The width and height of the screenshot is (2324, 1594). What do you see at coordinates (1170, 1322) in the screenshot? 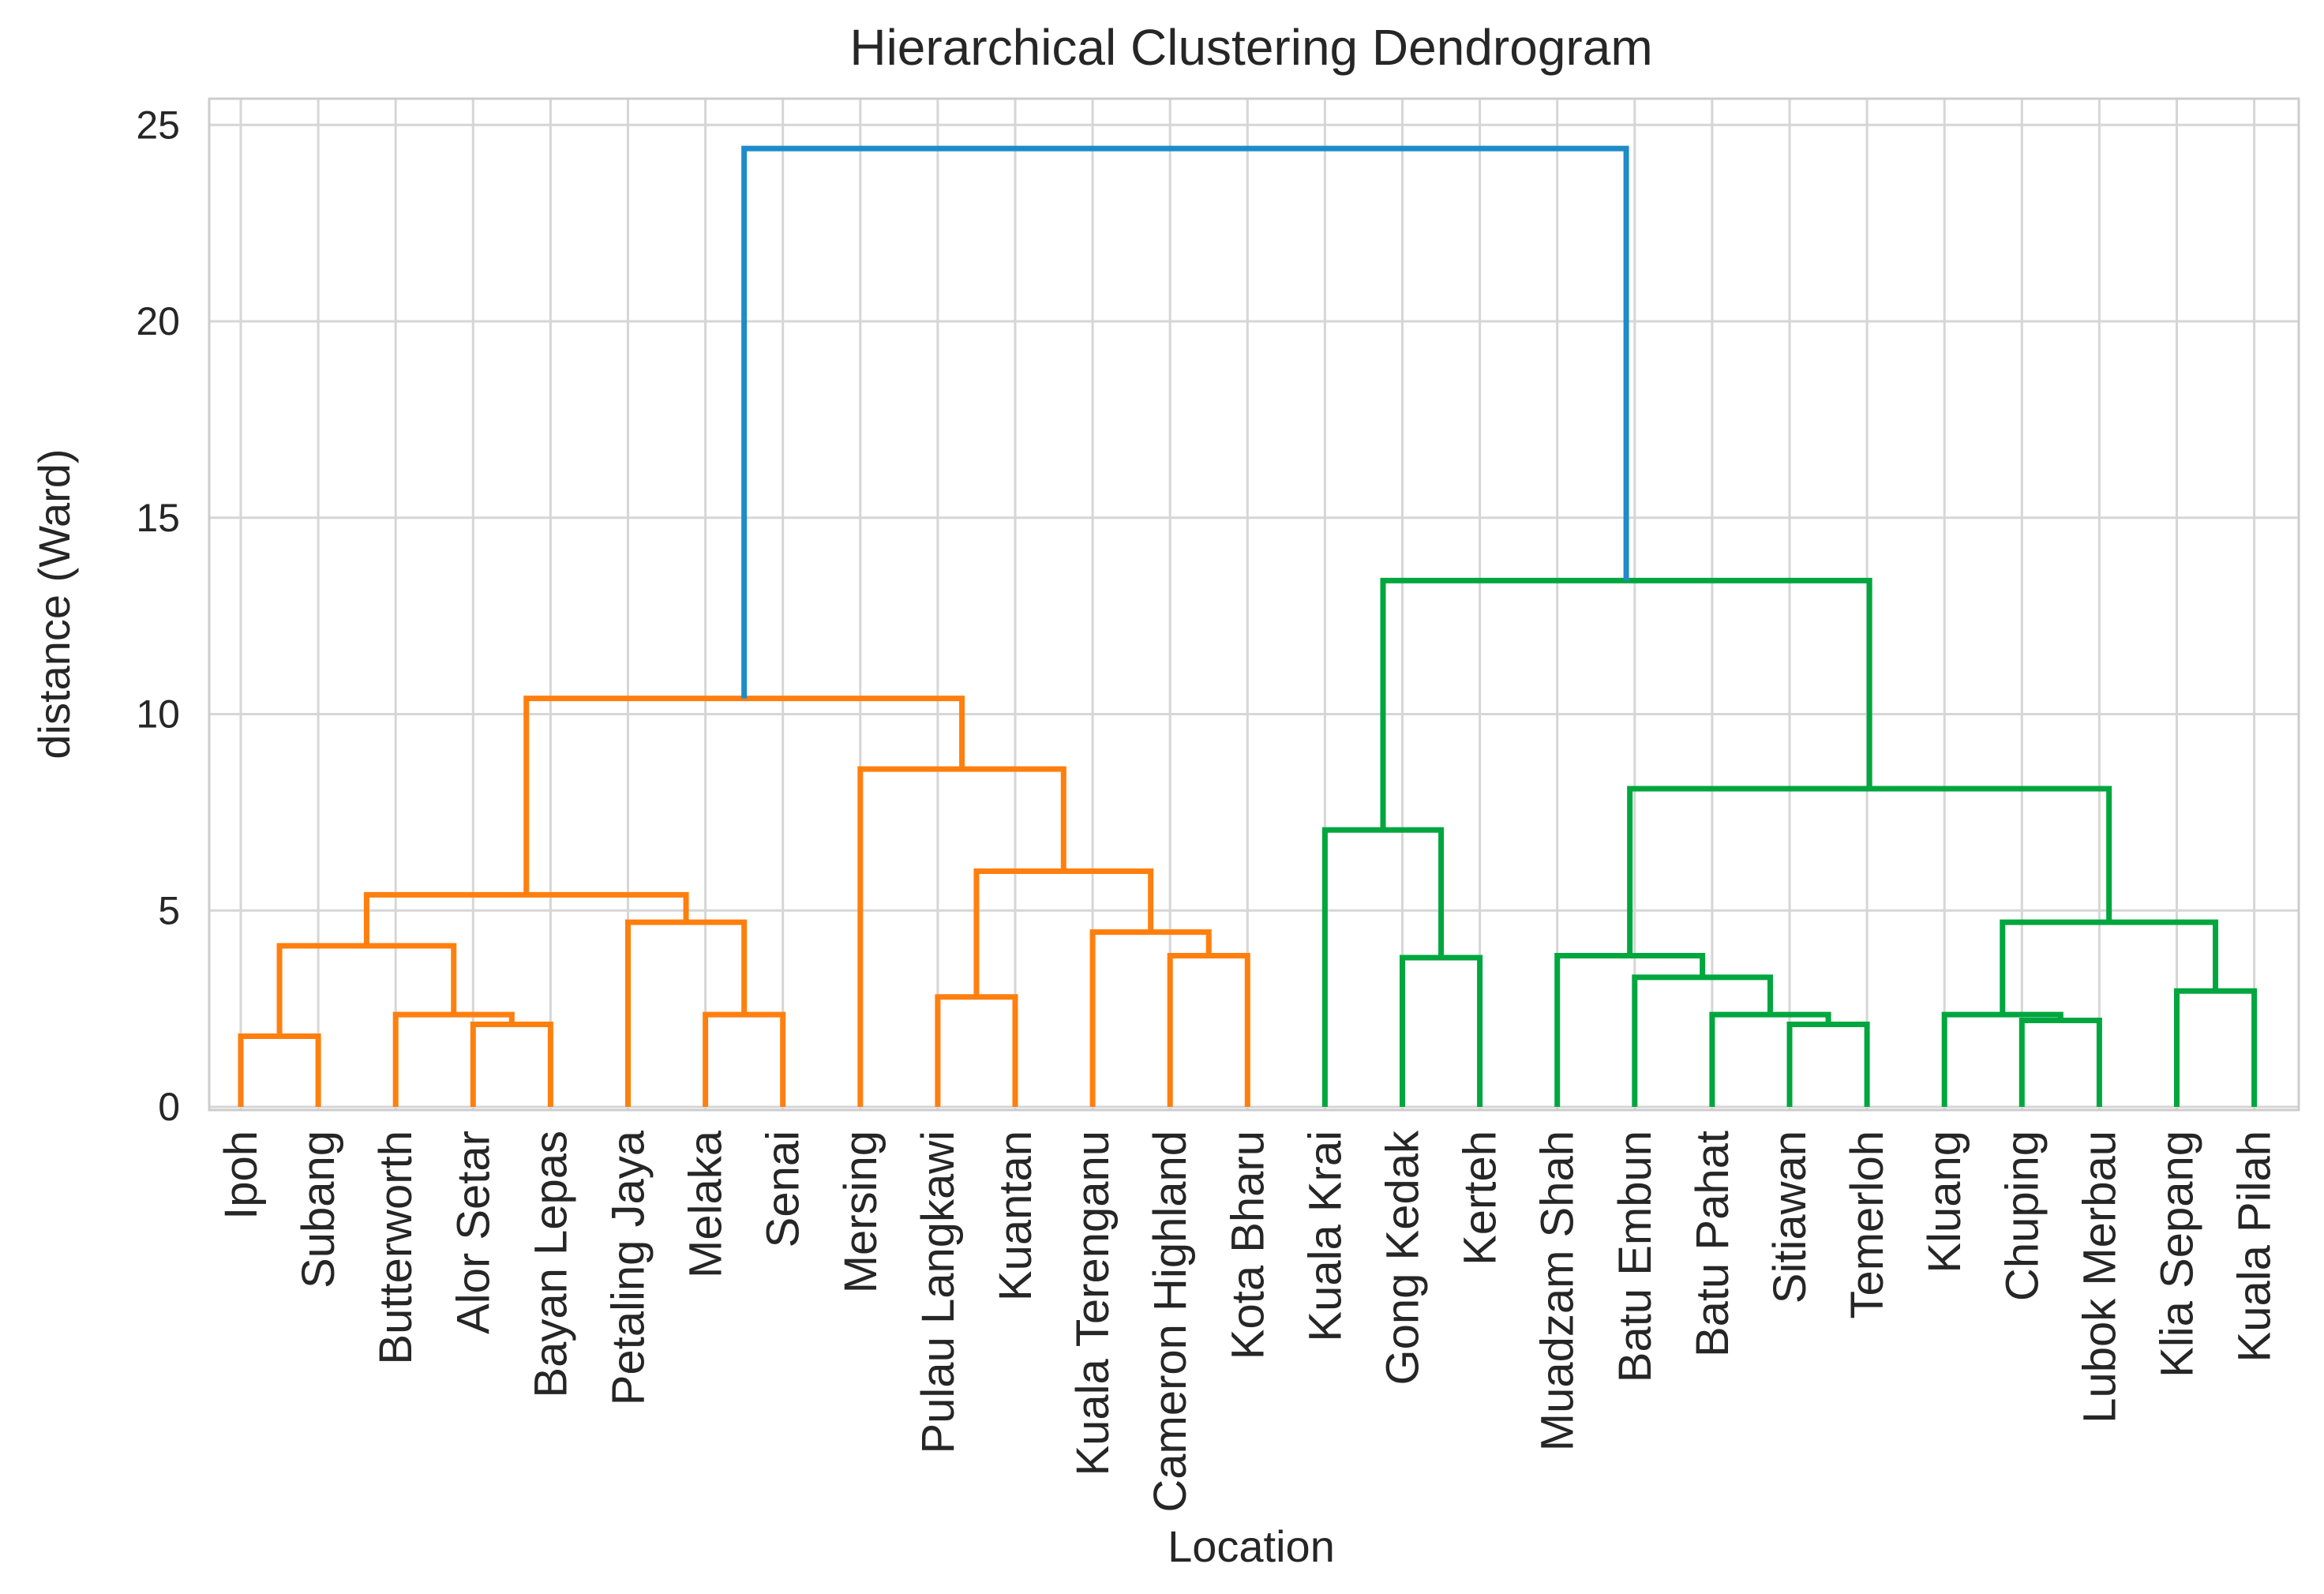
I see `leaf-label: Cameron Highland` at bounding box center [1170, 1322].